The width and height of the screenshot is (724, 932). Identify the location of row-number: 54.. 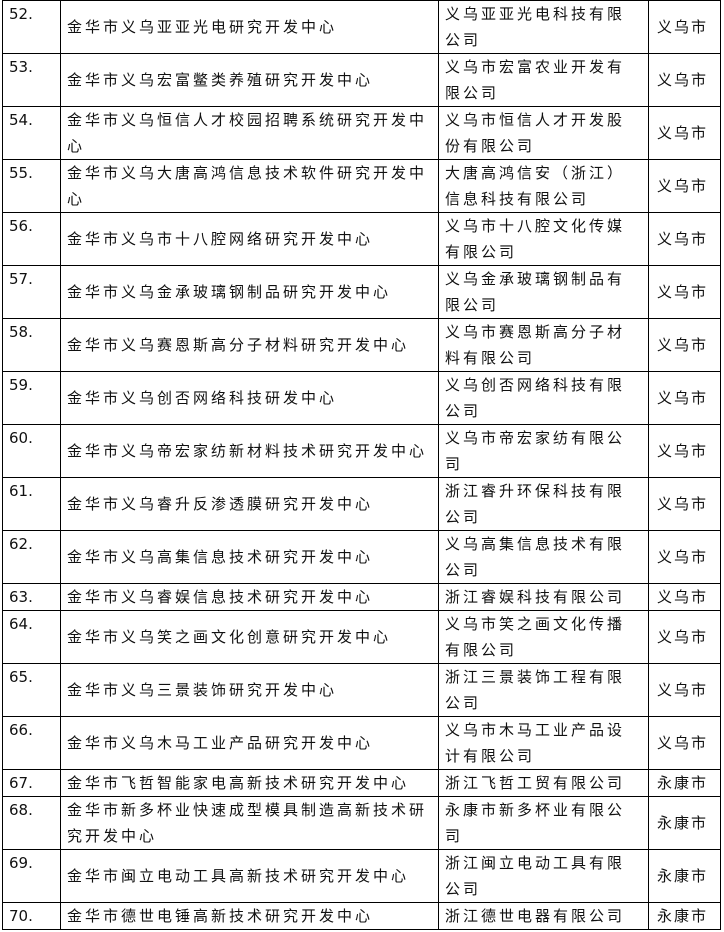
(31, 133).